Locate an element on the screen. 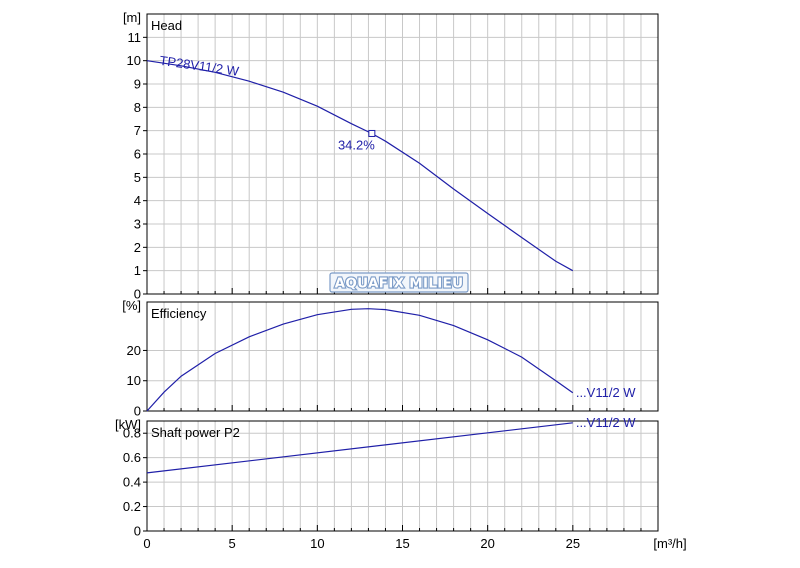 The height and width of the screenshot is (568, 800). efficiency-series: ...V11/2 W is located at coordinates (391, 360).